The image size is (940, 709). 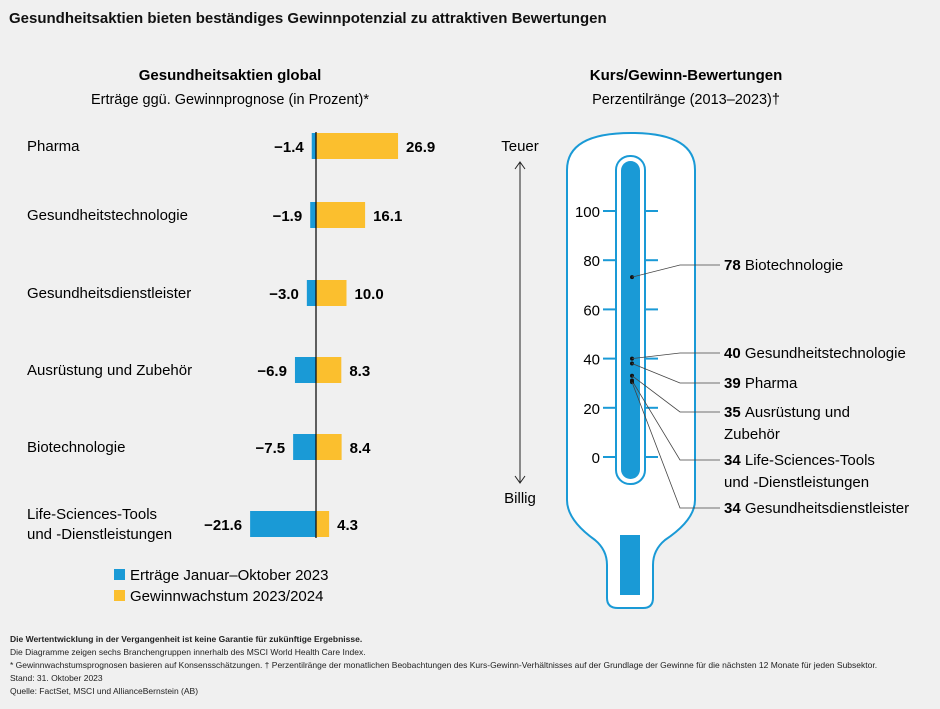 I want to click on arrow-heads, so click(x=520, y=322).